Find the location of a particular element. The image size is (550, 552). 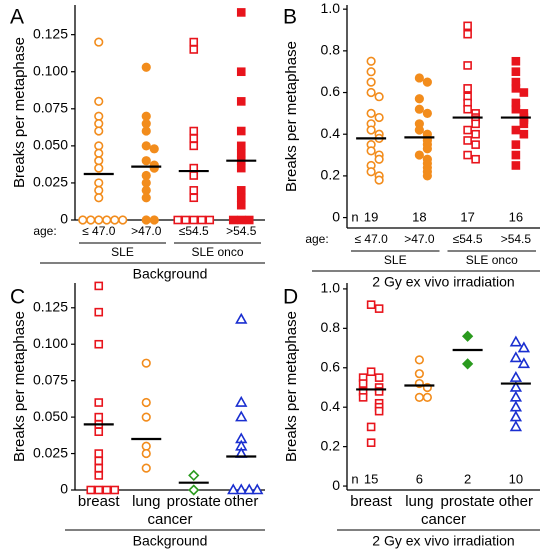

y-tick-label: 0.125 is located at coordinates (50, 306).